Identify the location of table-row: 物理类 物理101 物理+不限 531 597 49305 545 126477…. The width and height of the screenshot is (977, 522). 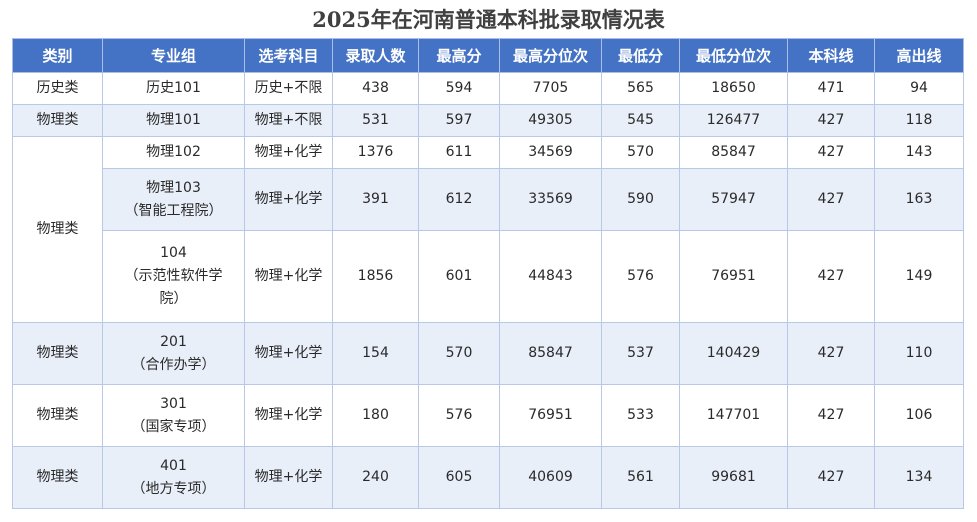
(488, 120).